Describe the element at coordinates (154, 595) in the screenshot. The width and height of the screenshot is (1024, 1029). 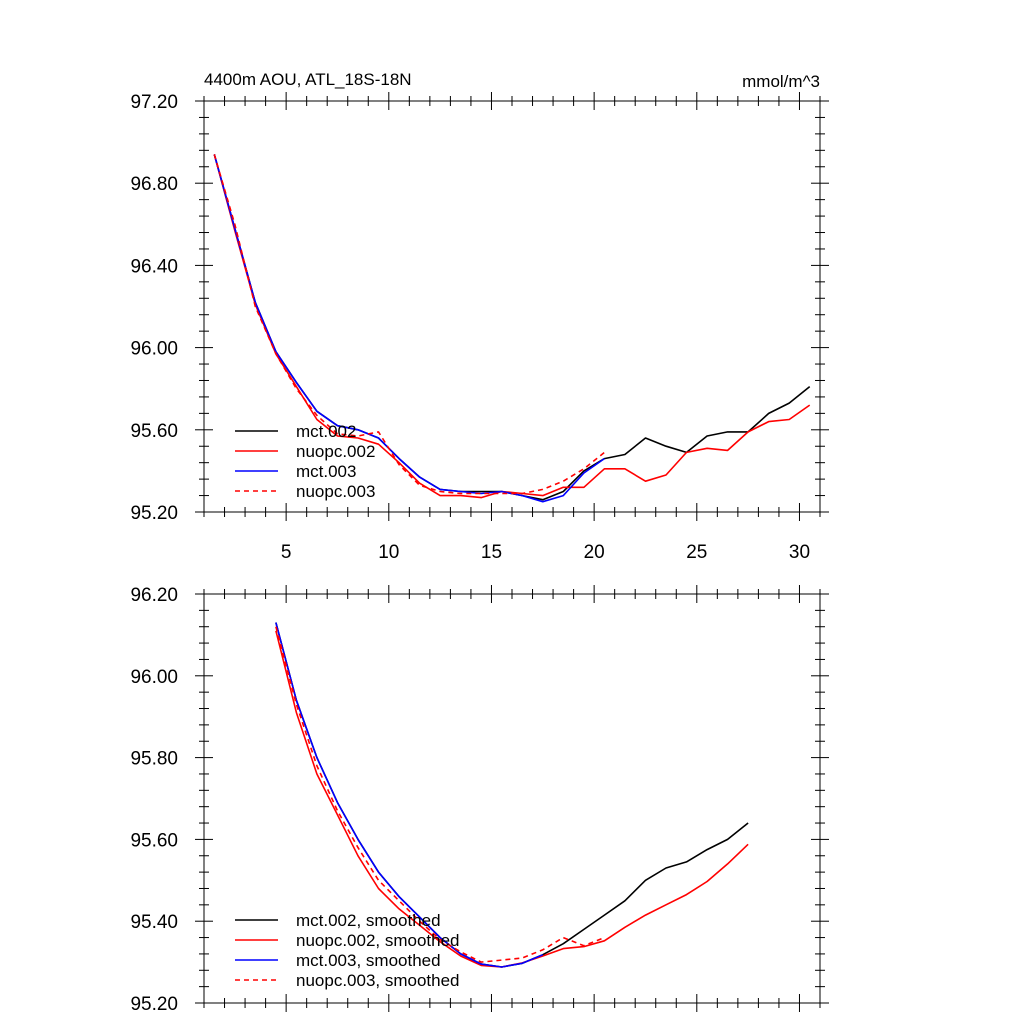
I see `y-tick-label: 96.20` at that location.